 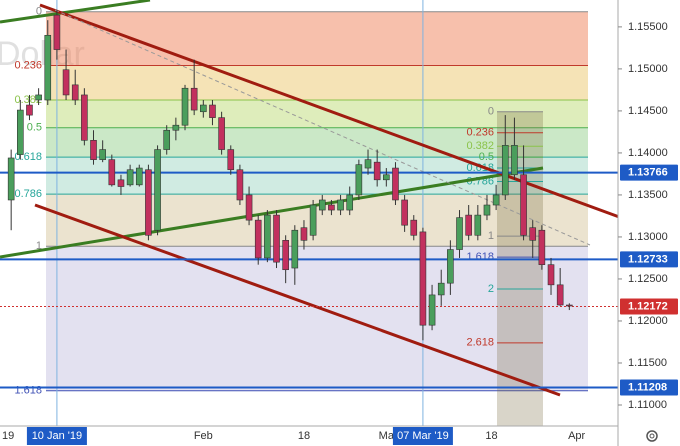 I want to click on y-tick-label: 1.13000, so click(x=648, y=237).